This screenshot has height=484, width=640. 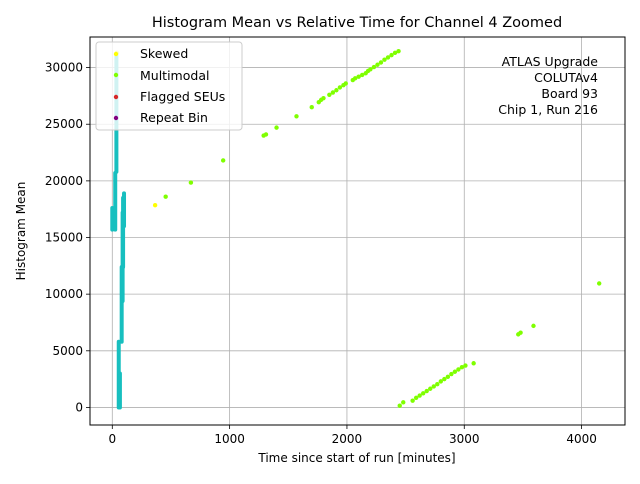 I want to click on x-tick-label: 1000, so click(x=229, y=439).